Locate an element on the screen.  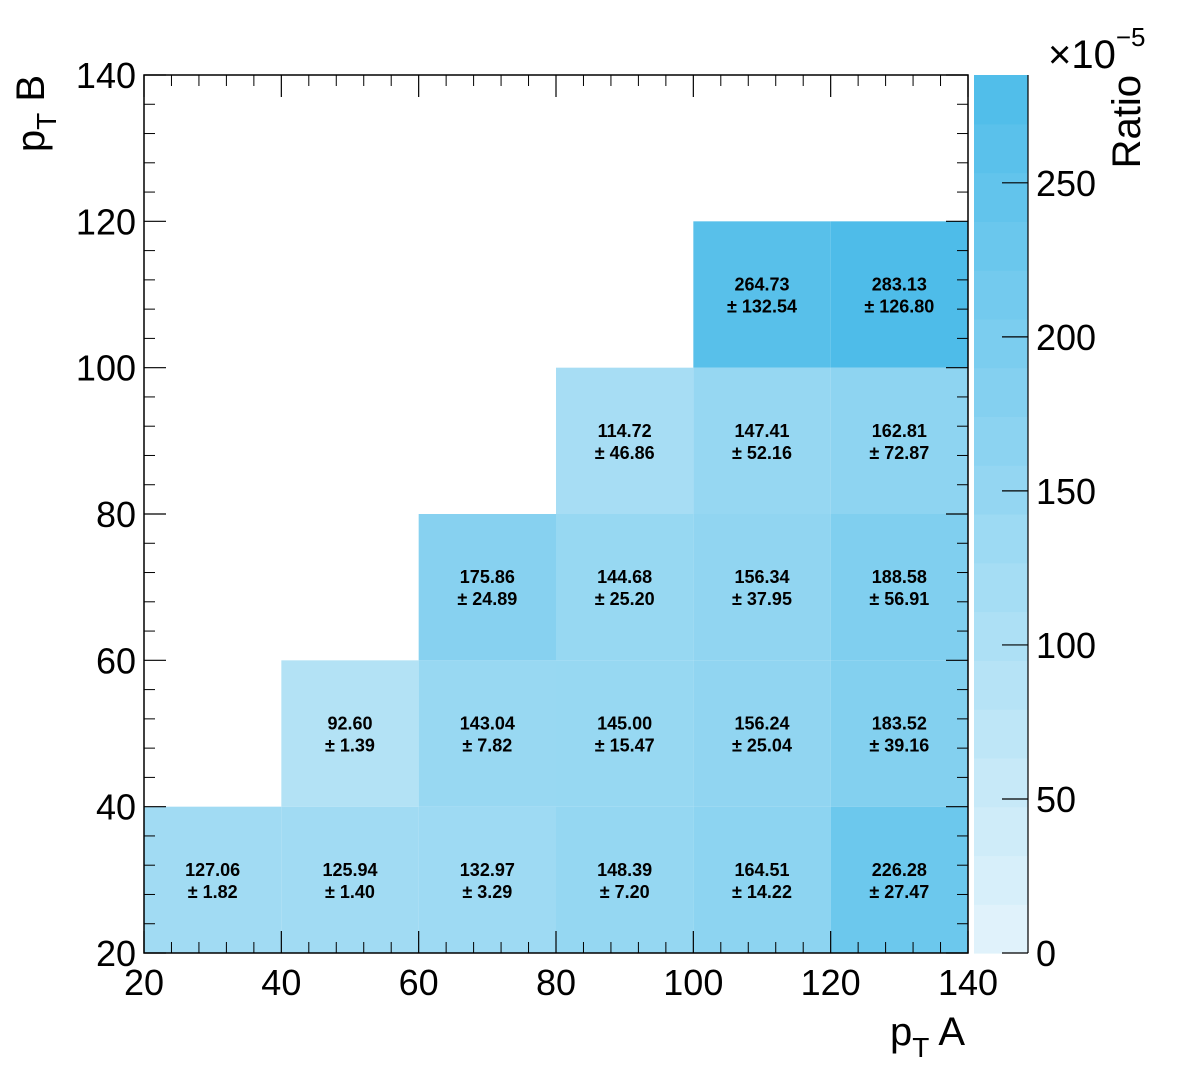
y-tick-label: 20 is located at coordinates (116, 953).